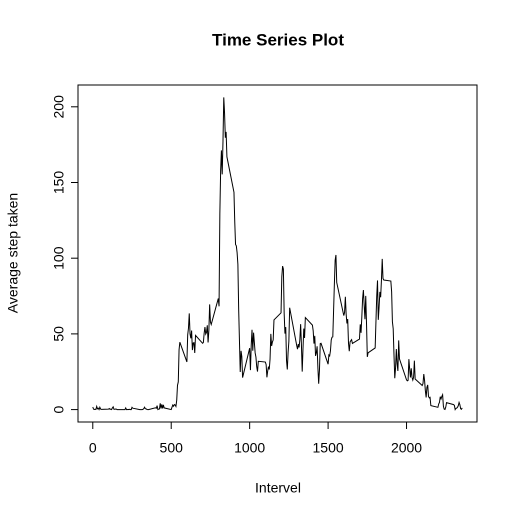 This screenshot has width=519, height=518. Describe the element at coordinates (13, 253) in the screenshot. I see `y-axis-label: Average step taken` at that location.